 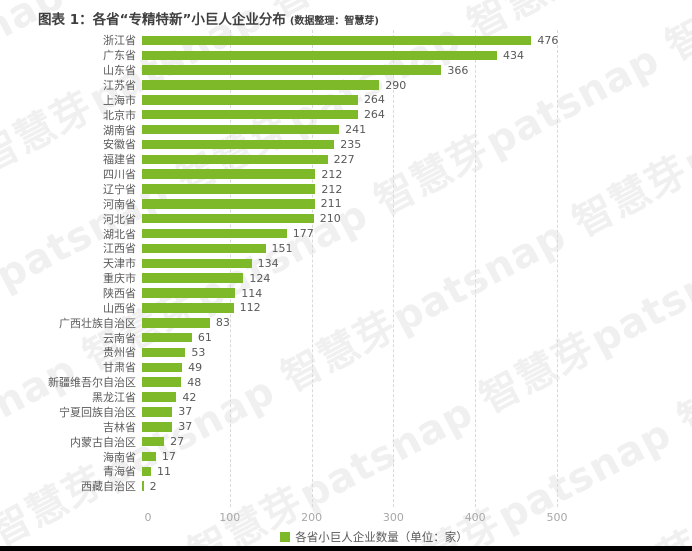 I want to click on value-label: 211, so click(x=331, y=204).